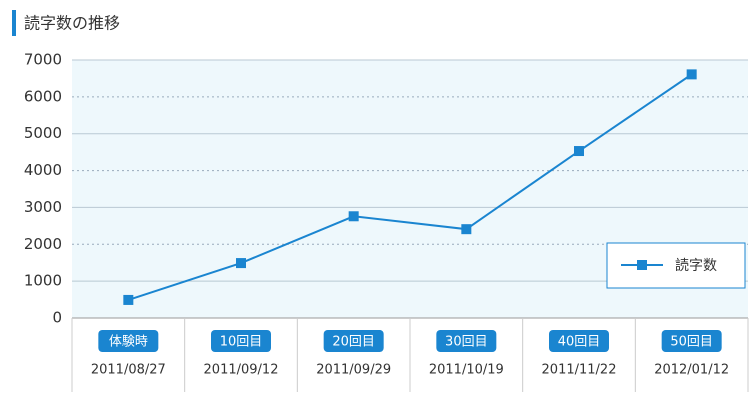 The image size is (750, 400). What do you see at coordinates (241, 370) in the screenshot?
I see `x-date-label: 2011/09/12` at bounding box center [241, 370].